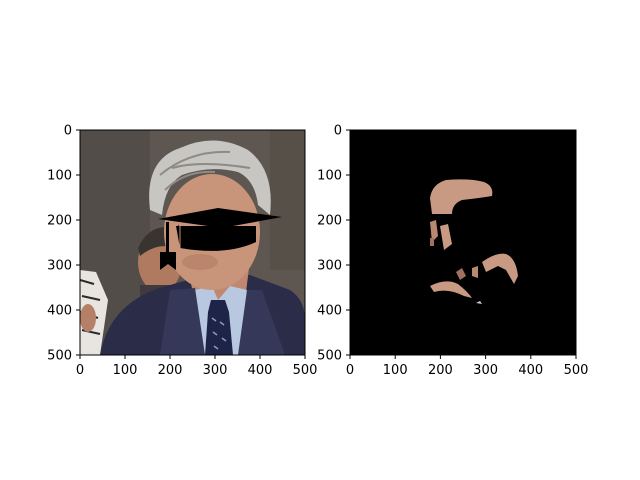  What do you see at coordinates (59, 356) in the screenshot?
I see `left-y-tick-label: 500` at bounding box center [59, 356].